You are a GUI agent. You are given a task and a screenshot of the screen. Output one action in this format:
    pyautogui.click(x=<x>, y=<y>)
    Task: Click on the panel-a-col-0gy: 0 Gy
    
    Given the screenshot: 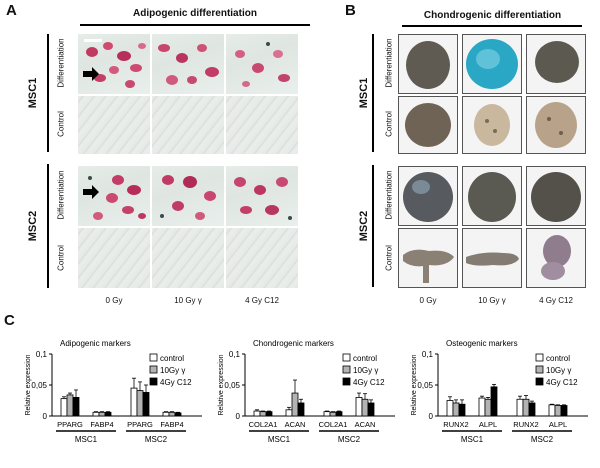 What is the action you would take?
    pyautogui.click(x=114, y=300)
    